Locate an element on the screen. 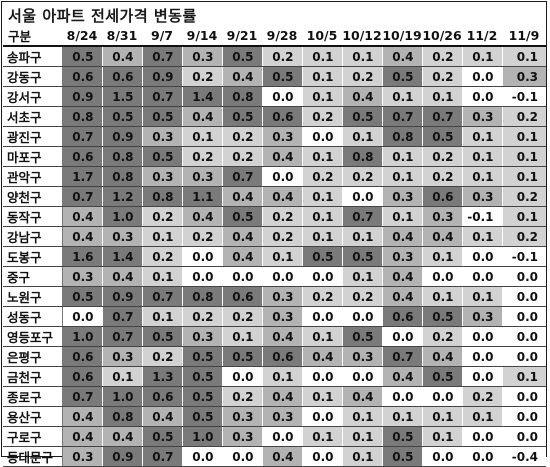 The width and height of the screenshot is (550, 467). table-row: 노원구 0.5 0.9 0.7 0.8 0.6 0.3 0.2 0.2 0.4 0.1 0.1 0.0 is located at coordinates (274, 296).